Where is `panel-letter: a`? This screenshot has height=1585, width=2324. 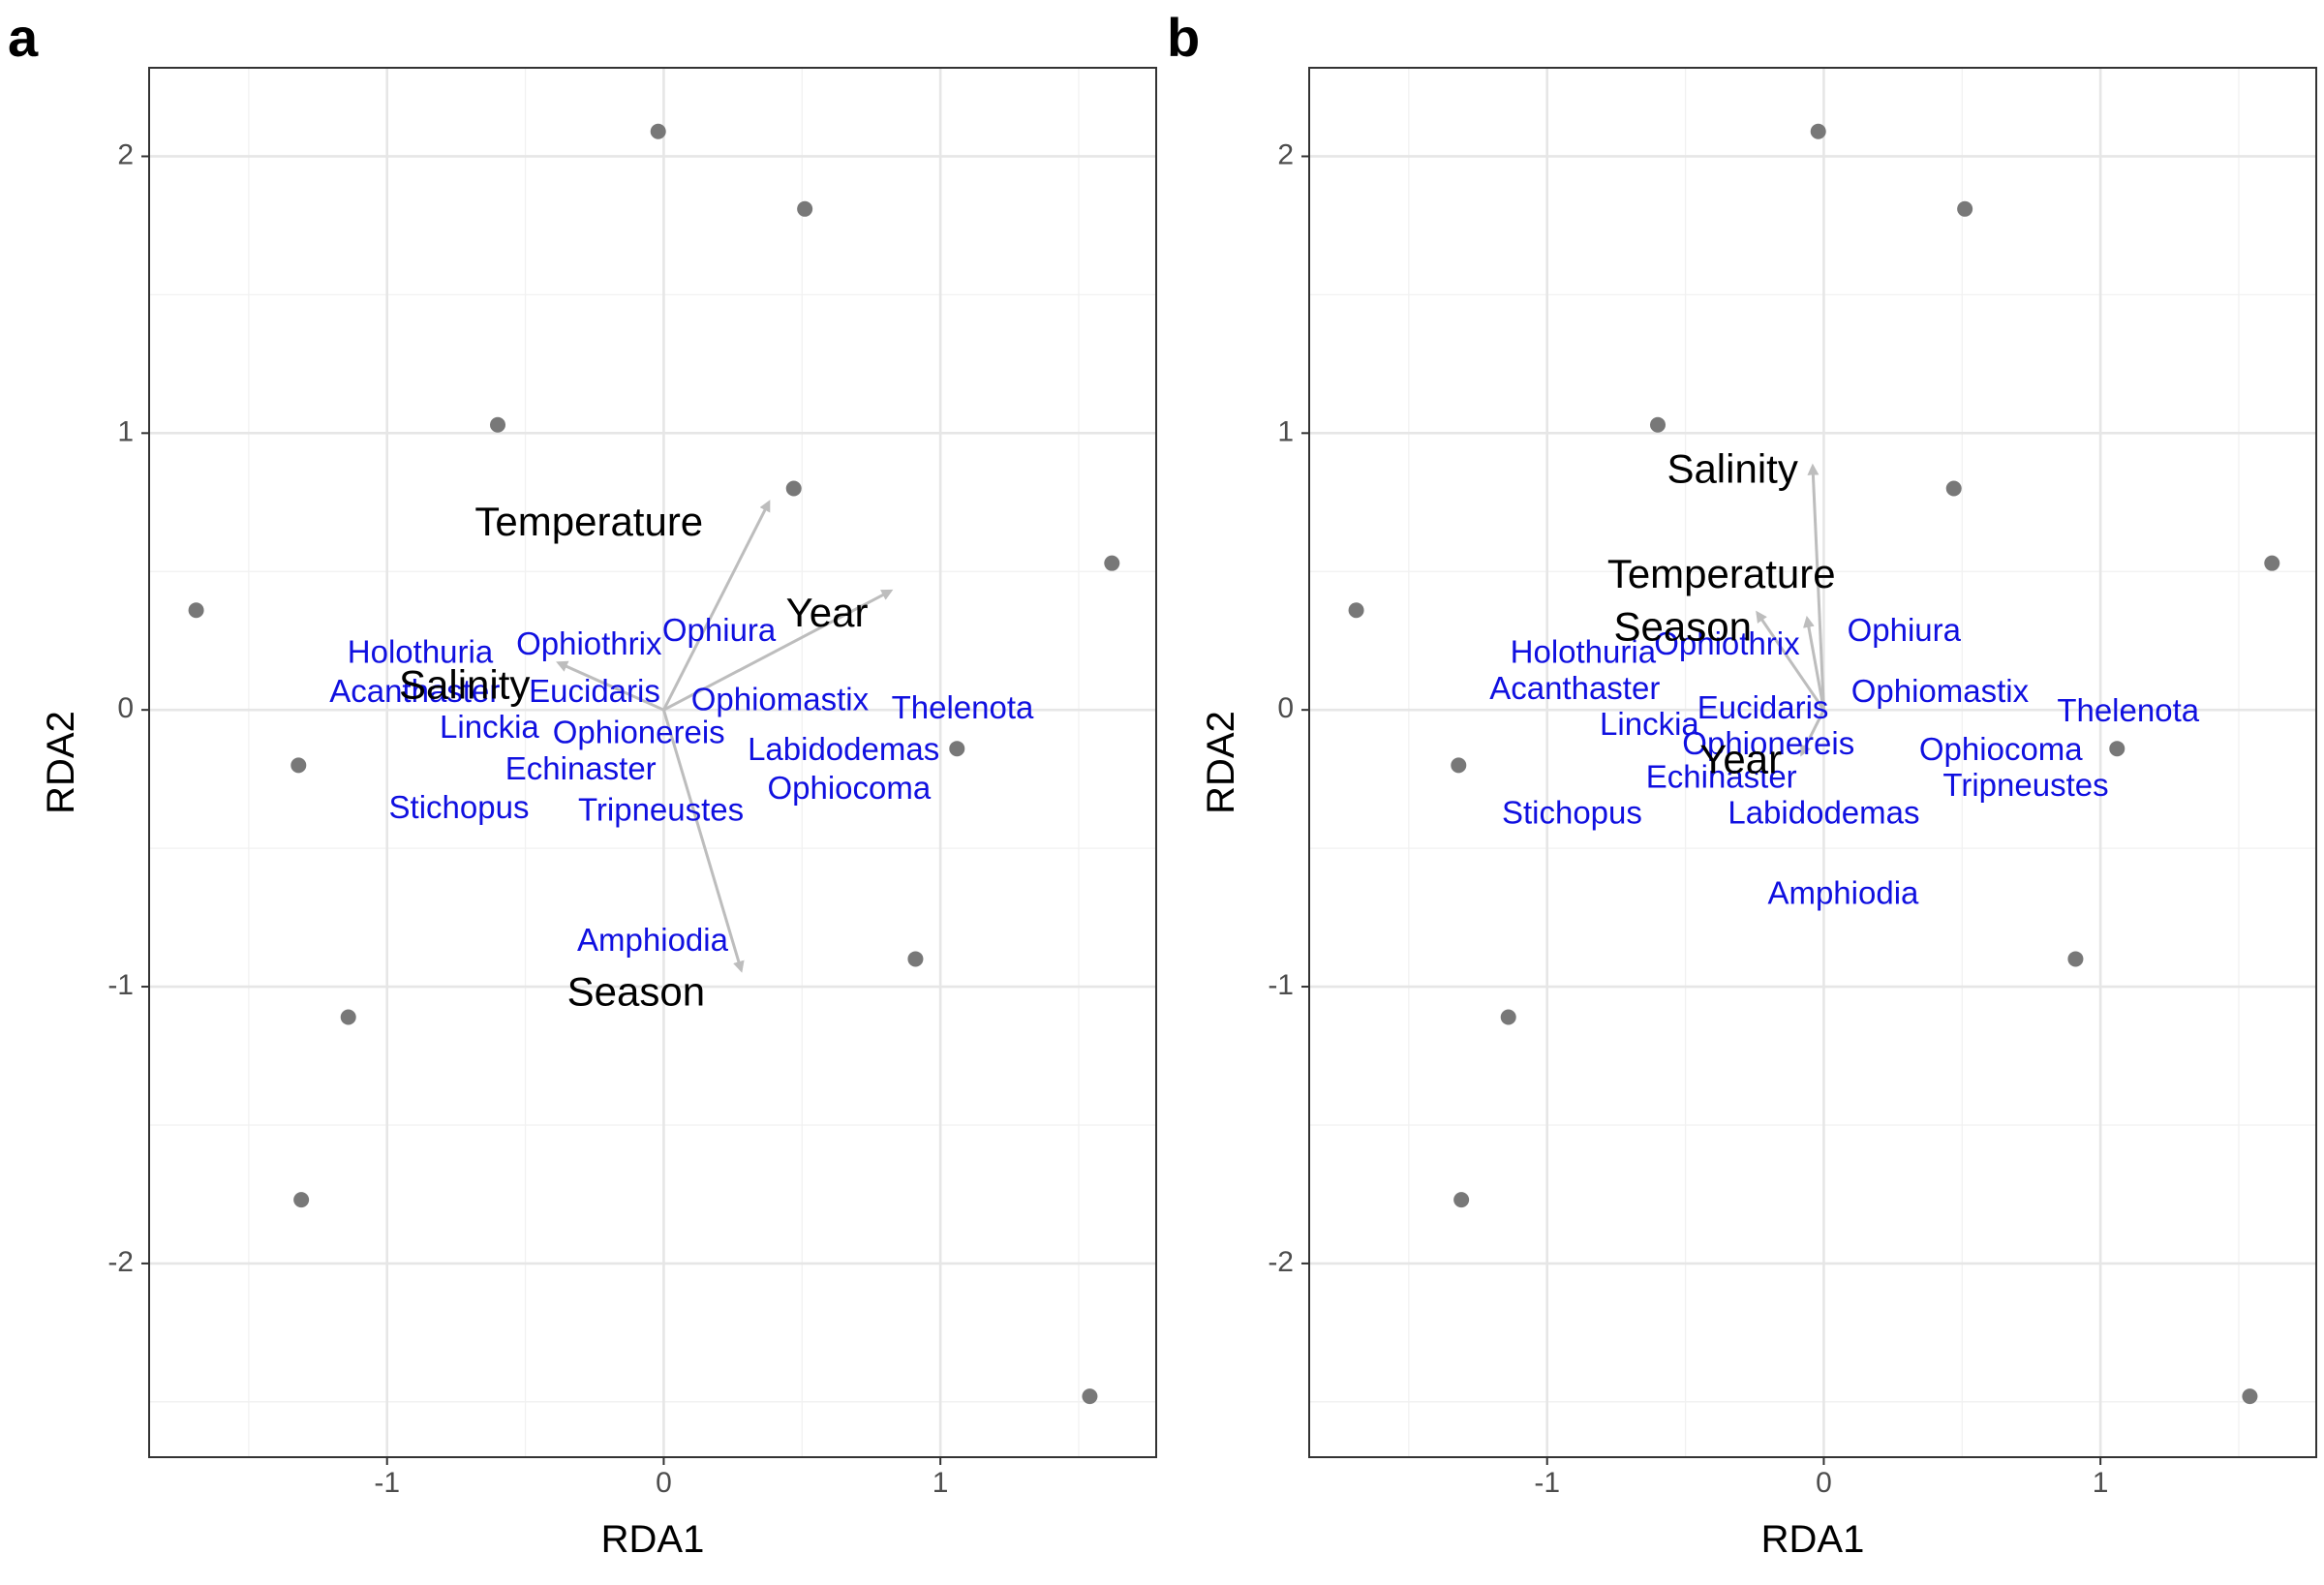 panel-letter: a is located at coordinates (24, 37).